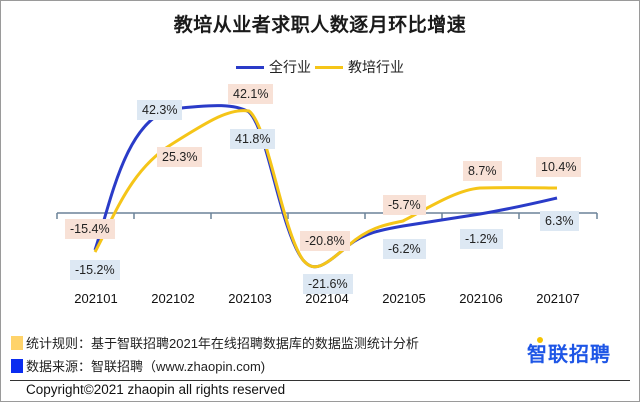 The width and height of the screenshot is (640, 402). I want to click on x-tick-label: 202103, so click(250, 298).